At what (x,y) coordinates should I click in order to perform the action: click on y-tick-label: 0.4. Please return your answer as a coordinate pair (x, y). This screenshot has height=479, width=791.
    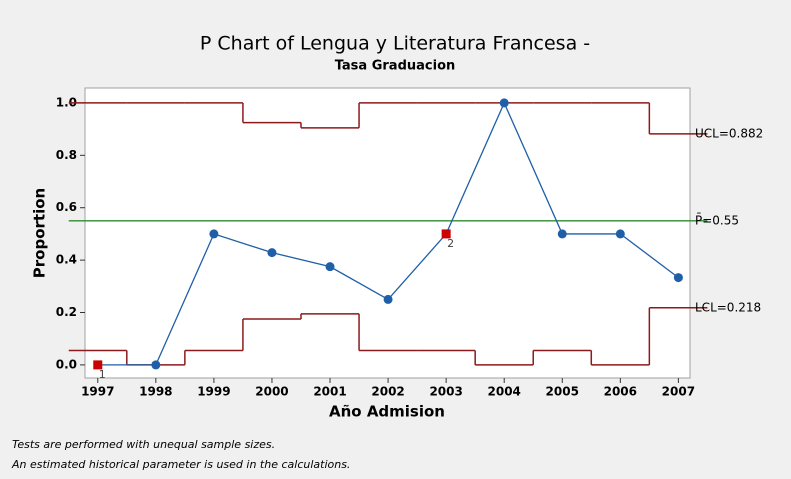
    Looking at the image, I should click on (66, 260).